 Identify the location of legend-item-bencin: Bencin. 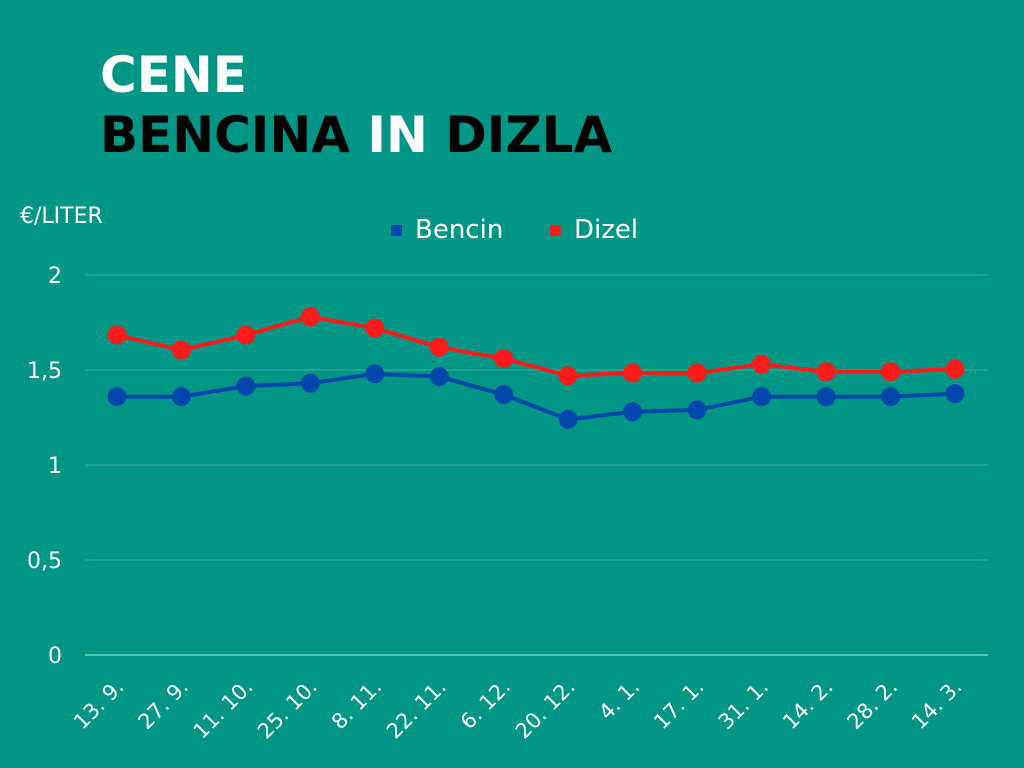
(447, 230).